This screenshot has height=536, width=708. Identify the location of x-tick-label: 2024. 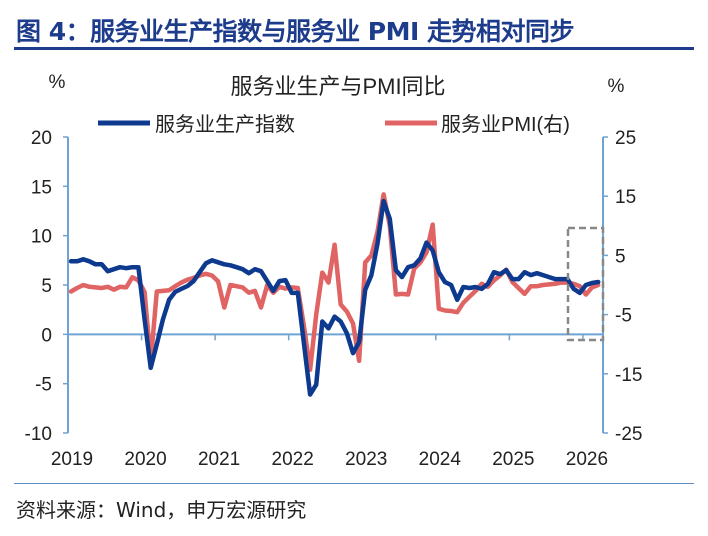
(440, 459).